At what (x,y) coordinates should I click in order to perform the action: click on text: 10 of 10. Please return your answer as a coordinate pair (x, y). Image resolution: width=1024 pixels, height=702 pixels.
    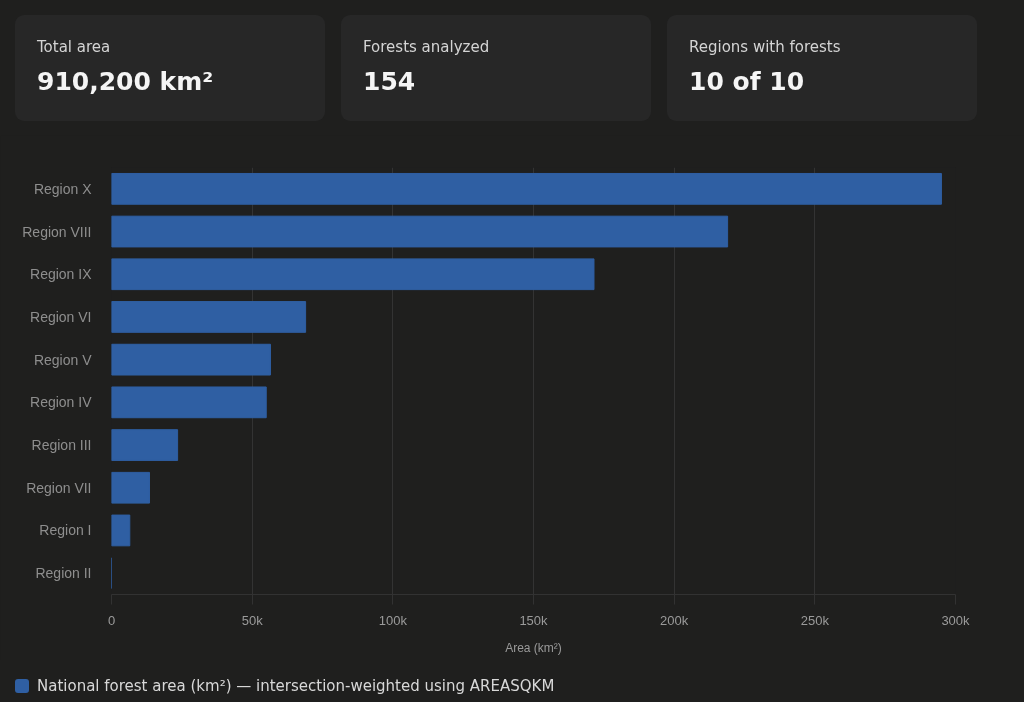
    Looking at the image, I should click on (747, 82).